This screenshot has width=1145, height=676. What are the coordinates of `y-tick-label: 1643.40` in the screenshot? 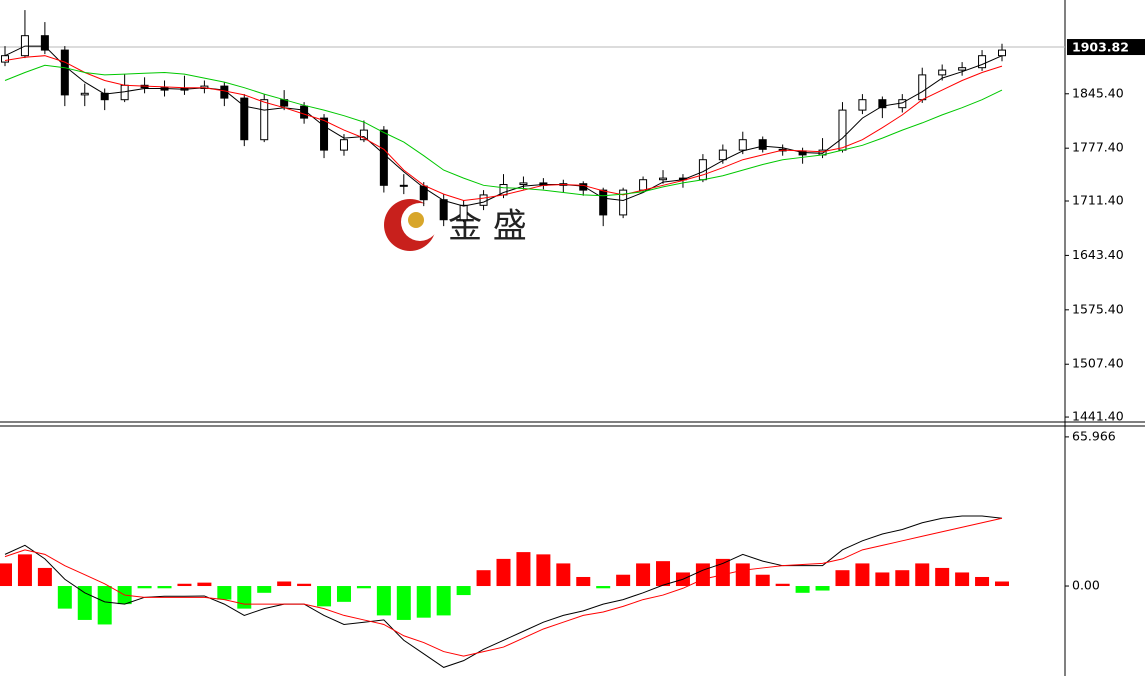 It's located at (1098, 254).